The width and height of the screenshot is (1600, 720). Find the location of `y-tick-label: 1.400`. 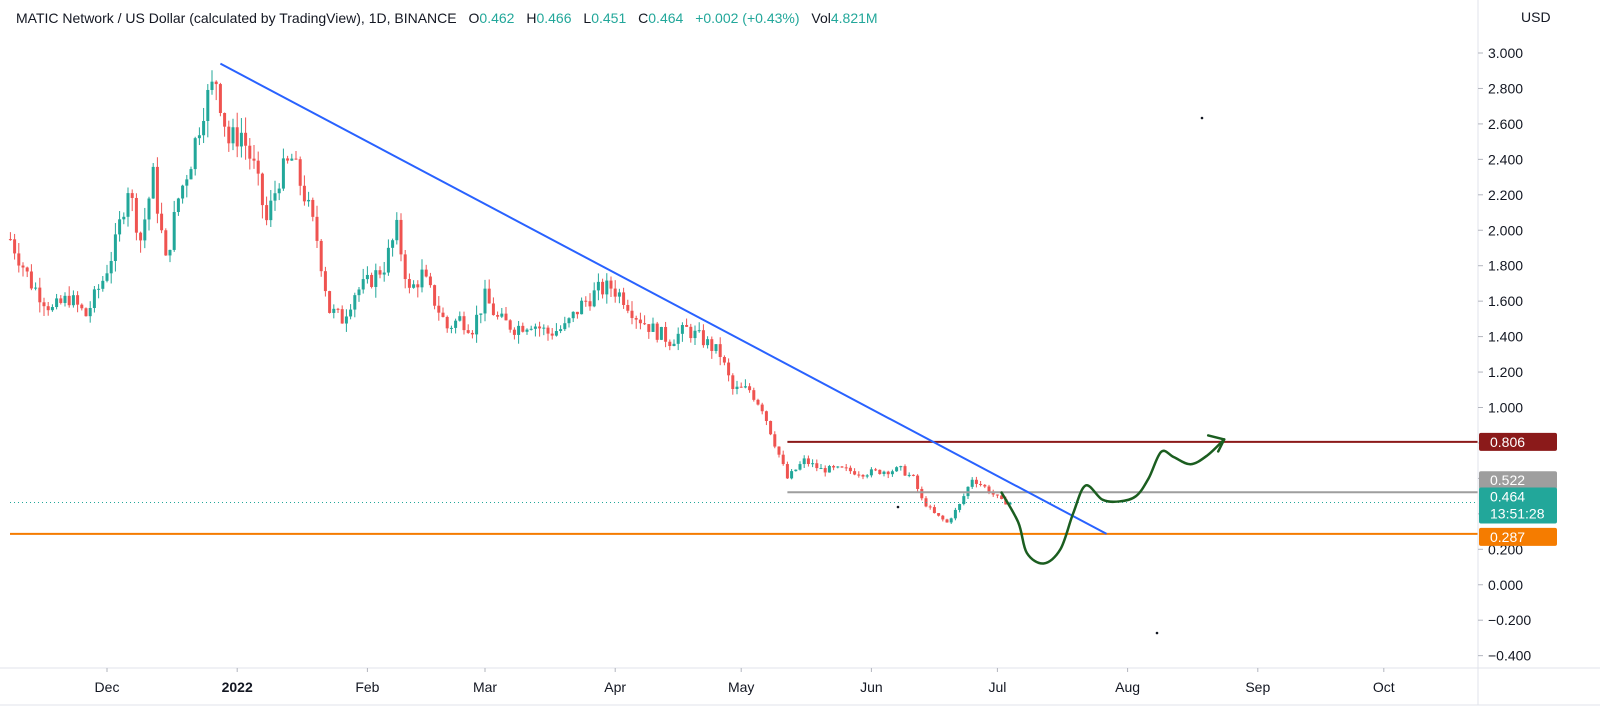

y-tick-label: 1.400 is located at coordinates (1505, 337).